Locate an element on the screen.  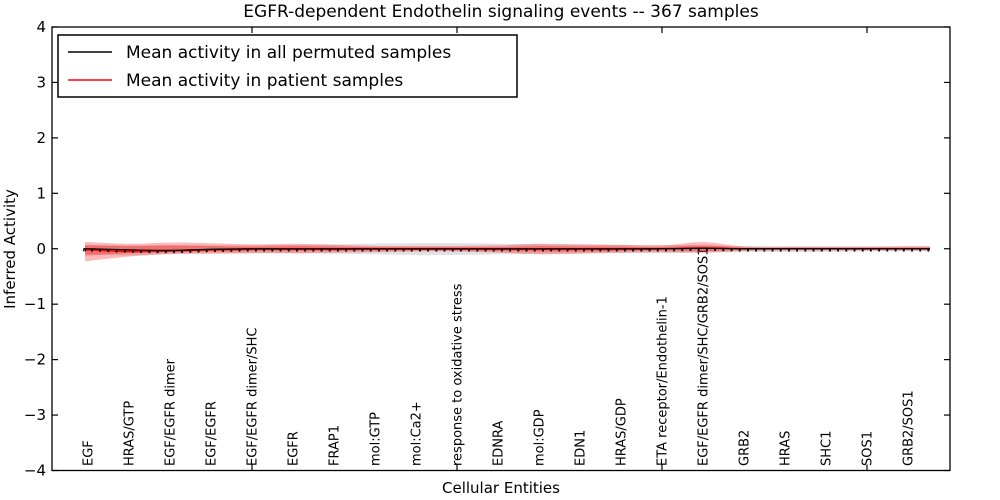
band is located at coordinates (507, 251).